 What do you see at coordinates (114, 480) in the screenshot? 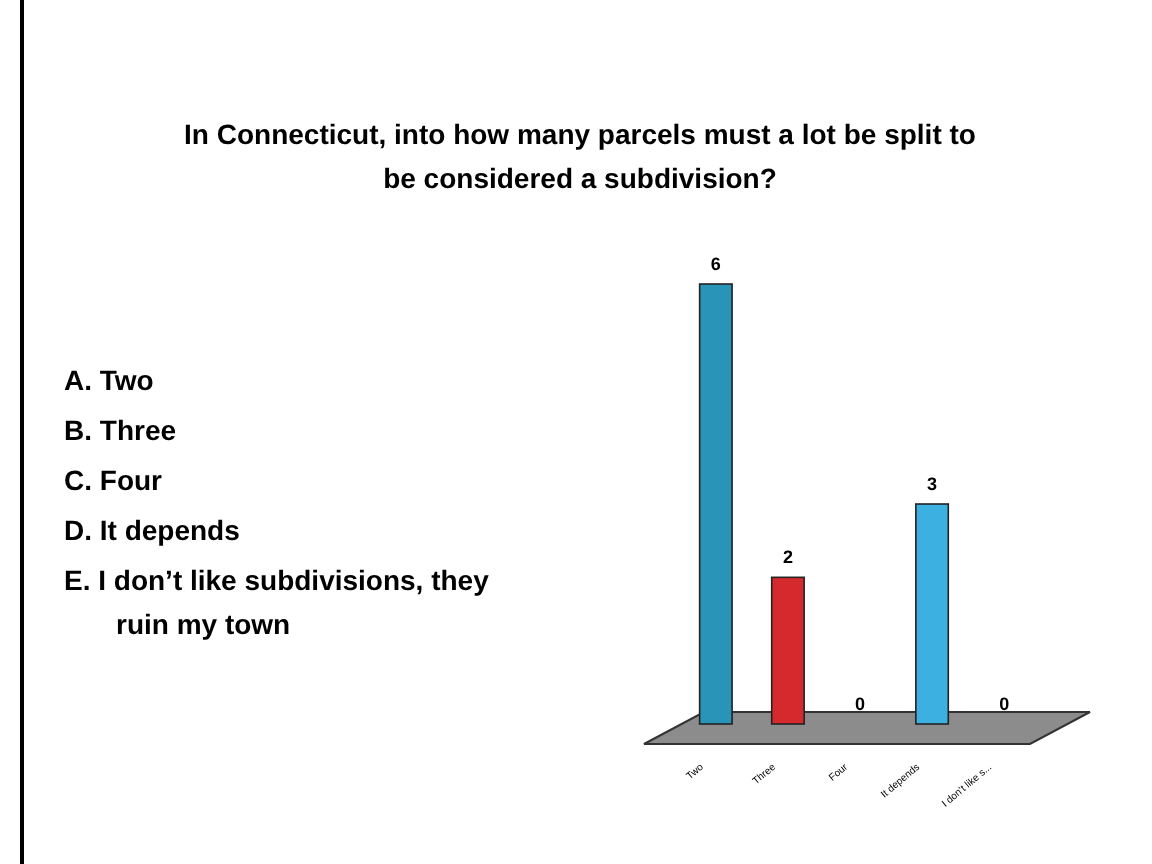
I see `text: C. Four` at bounding box center [114, 480].